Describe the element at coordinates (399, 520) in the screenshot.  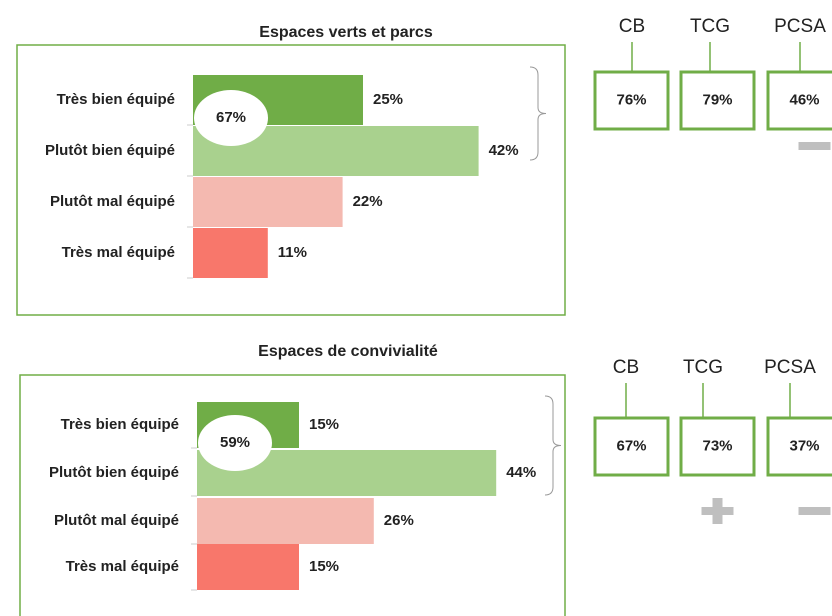
I see `value-label: 26%` at that location.